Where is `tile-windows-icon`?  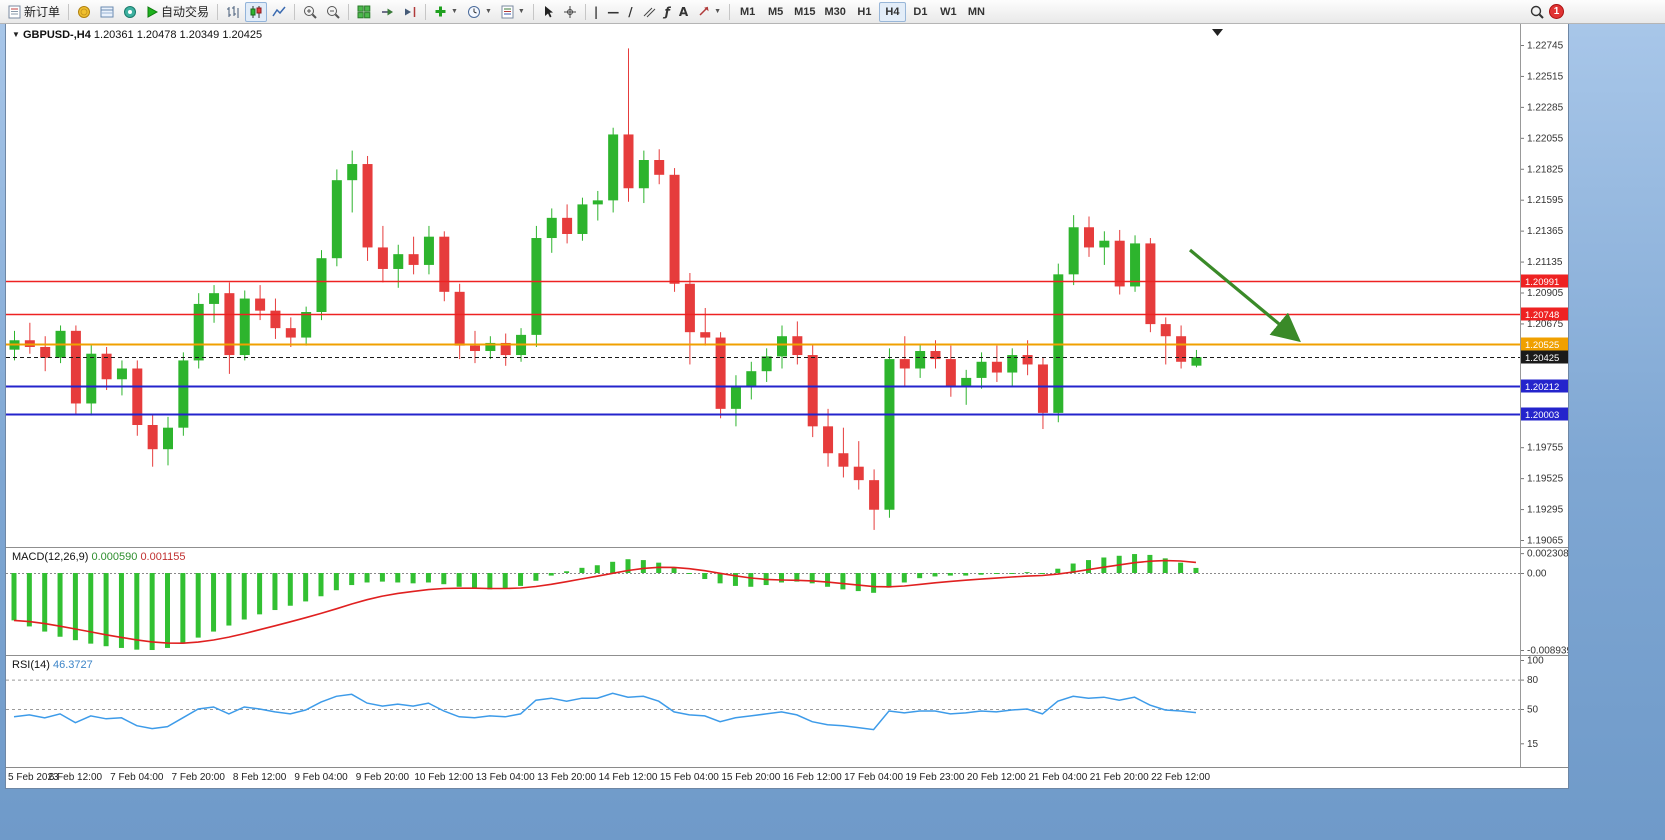 tile-windows-icon is located at coordinates (364, 11).